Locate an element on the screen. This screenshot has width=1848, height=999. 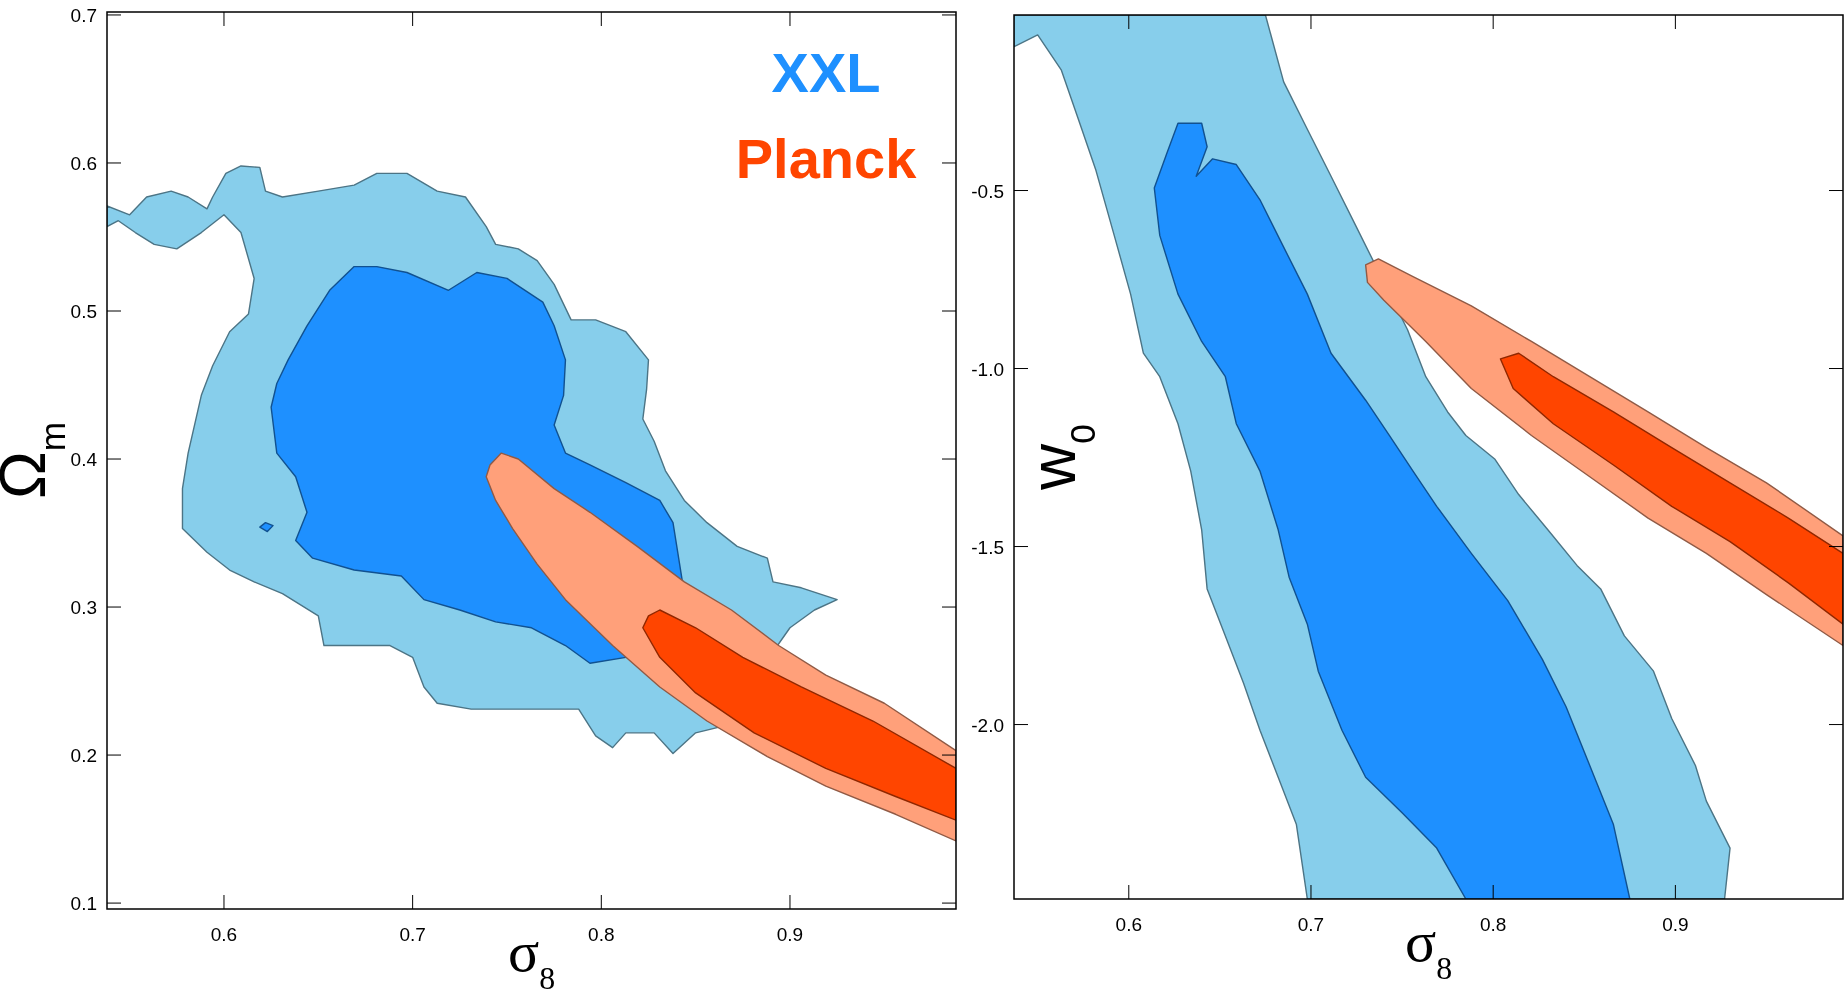
y-tick-label: 0.6 is located at coordinates (83, 163).